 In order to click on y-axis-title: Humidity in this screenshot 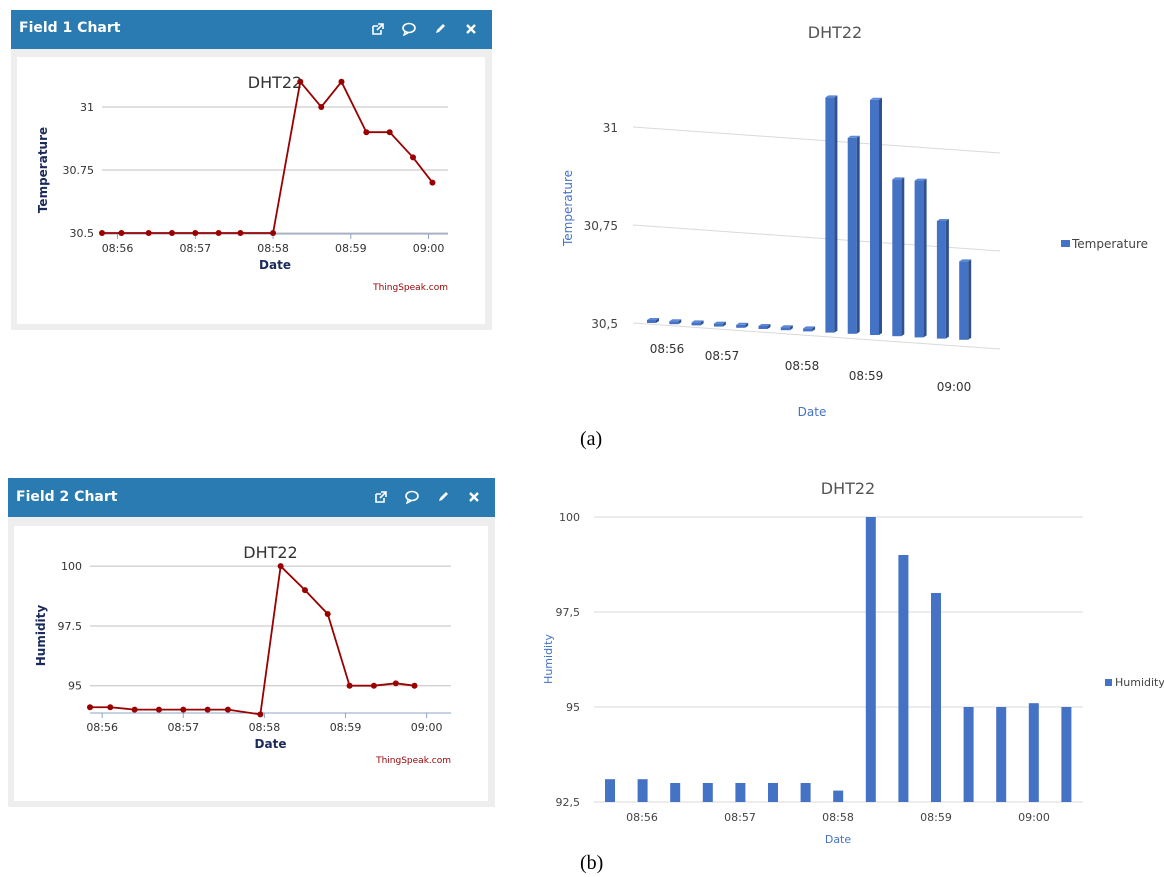, I will do `click(548, 659)`.